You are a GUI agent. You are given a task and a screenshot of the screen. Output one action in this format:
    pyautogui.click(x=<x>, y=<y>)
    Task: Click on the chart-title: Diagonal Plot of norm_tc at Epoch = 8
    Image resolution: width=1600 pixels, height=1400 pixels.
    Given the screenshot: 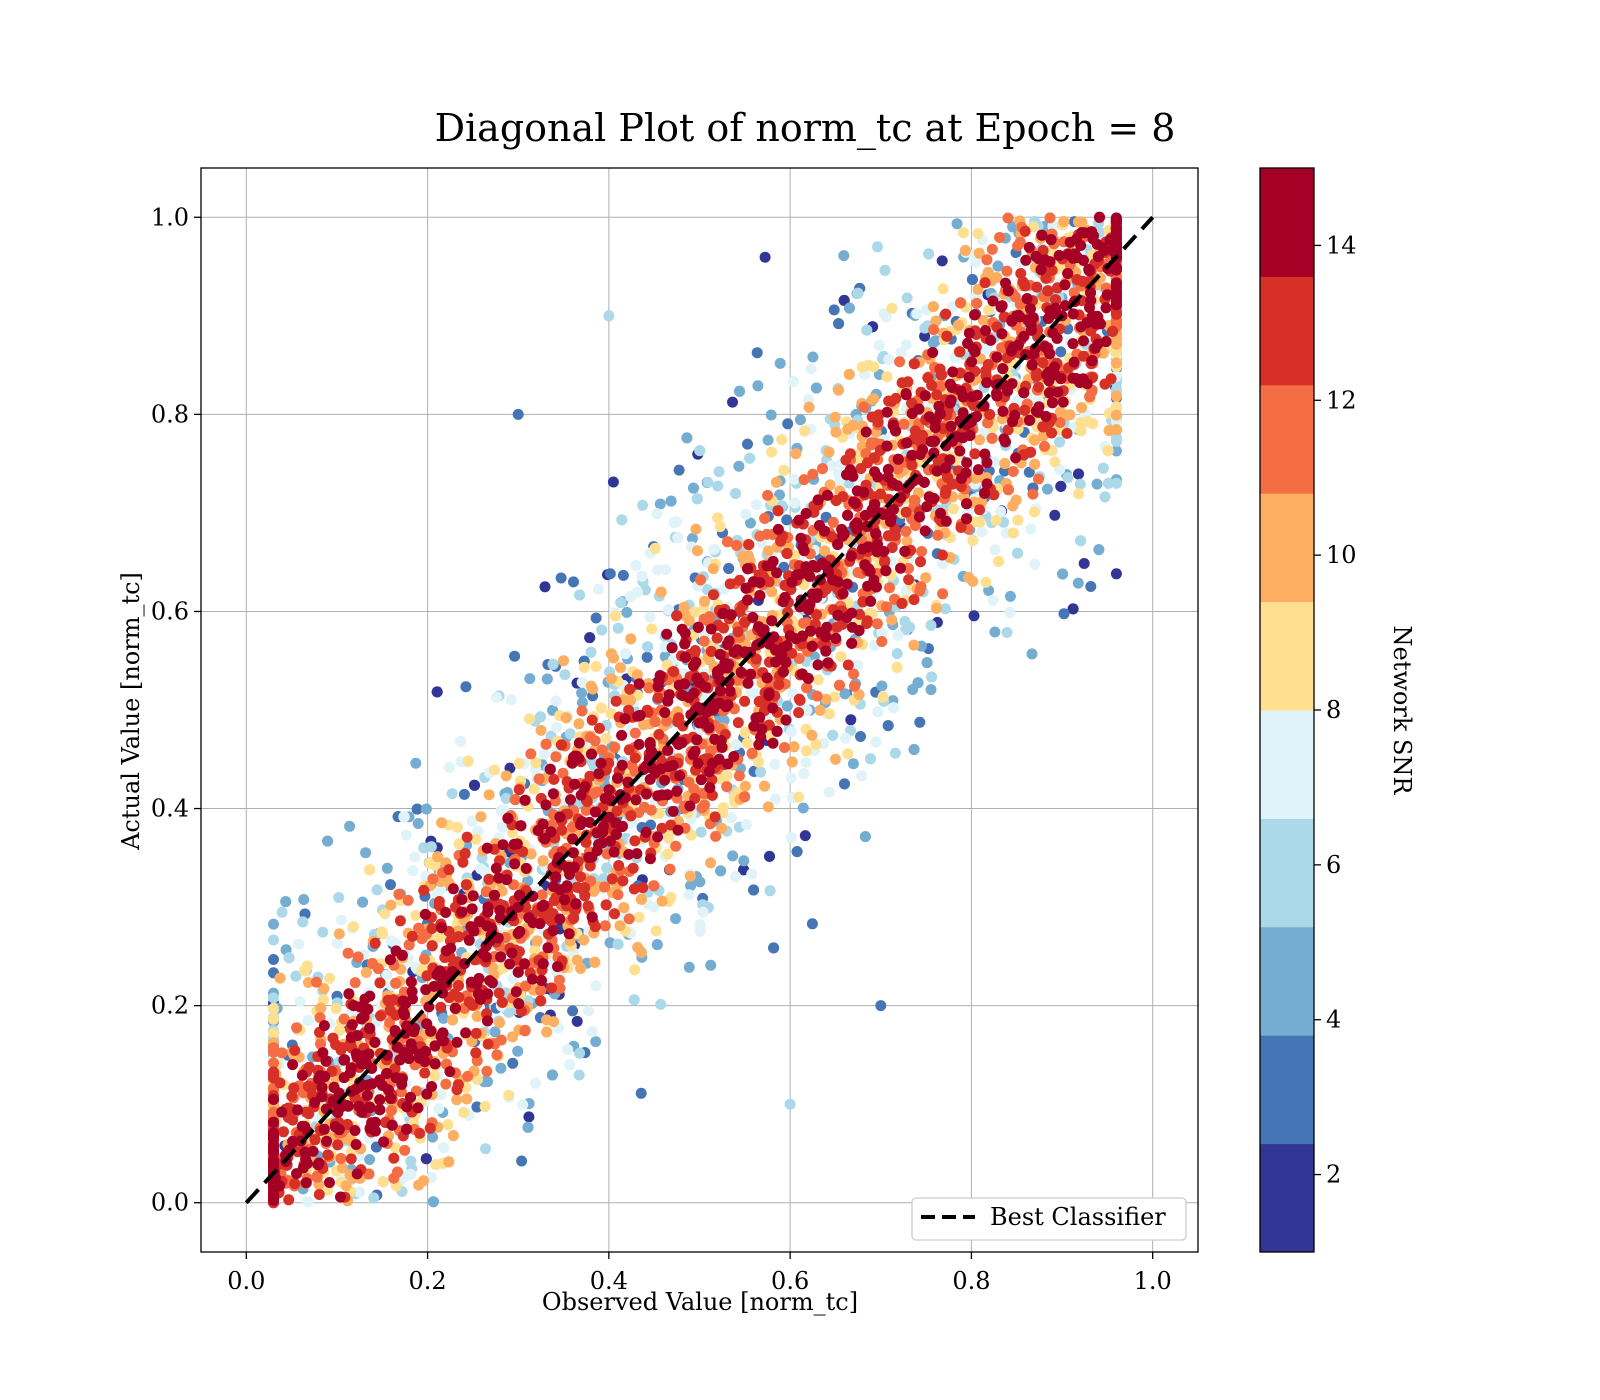 What is the action you would take?
    pyautogui.click(x=805, y=128)
    